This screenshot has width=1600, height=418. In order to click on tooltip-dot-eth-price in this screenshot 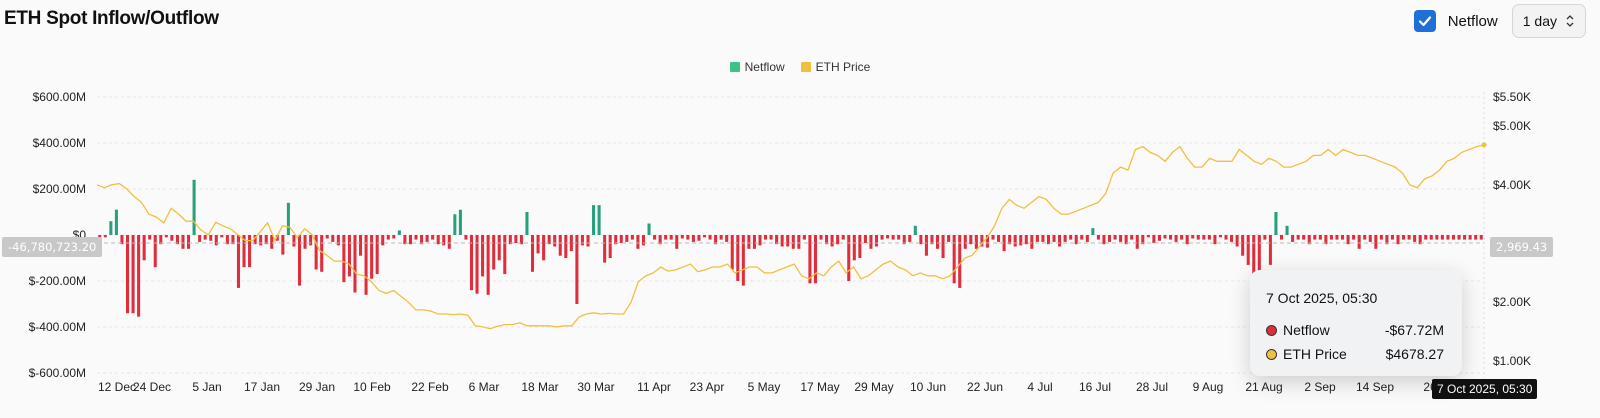, I will do `click(1271, 354)`.